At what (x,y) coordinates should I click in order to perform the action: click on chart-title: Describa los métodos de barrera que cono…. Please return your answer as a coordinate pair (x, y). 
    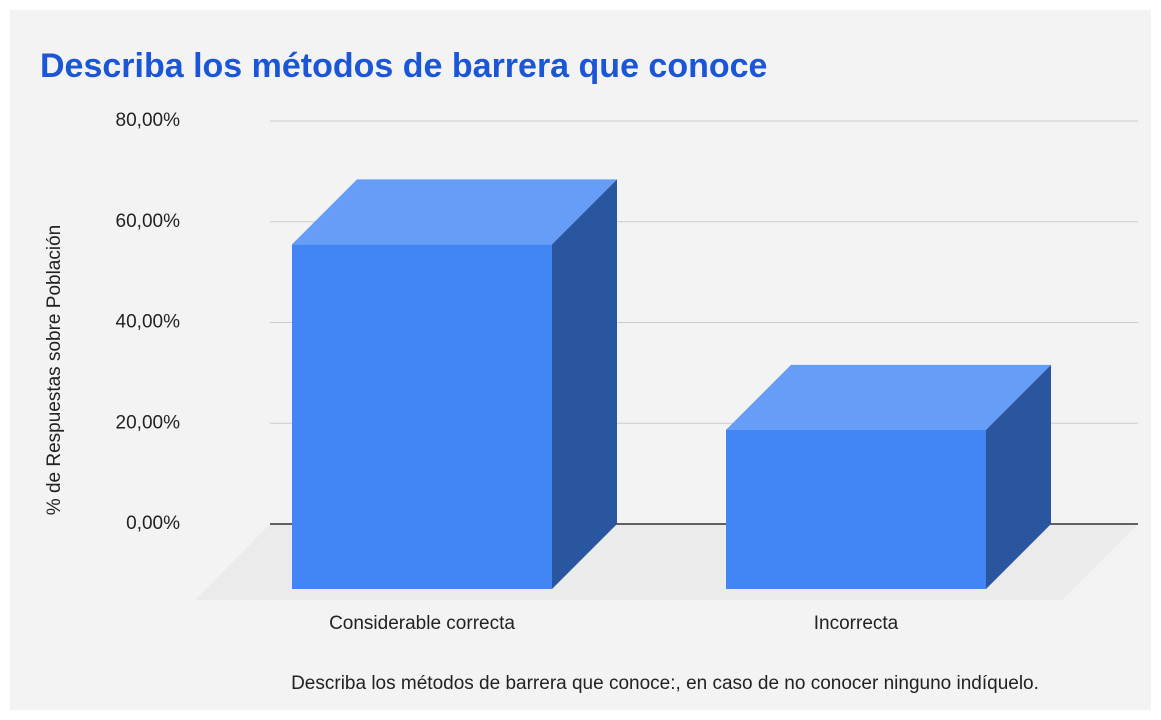
    Looking at the image, I should click on (403, 66).